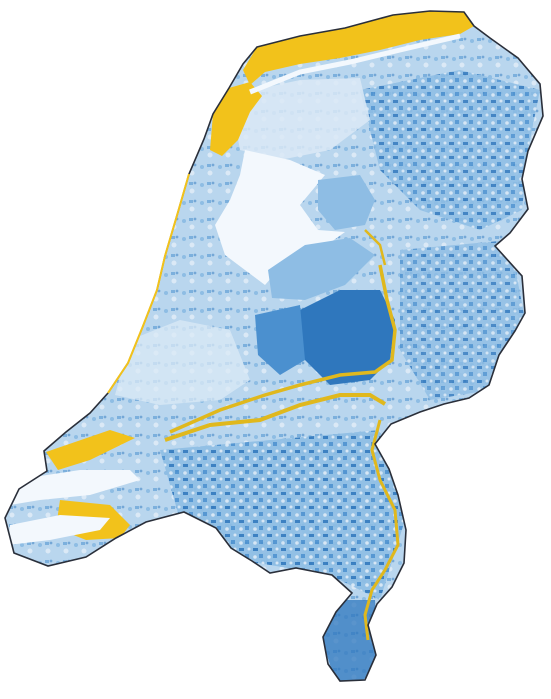 This screenshot has width=551, height=699. Describe the element at coordinates (90, 450) in the screenshot. I see `south-west-delta` at that location.